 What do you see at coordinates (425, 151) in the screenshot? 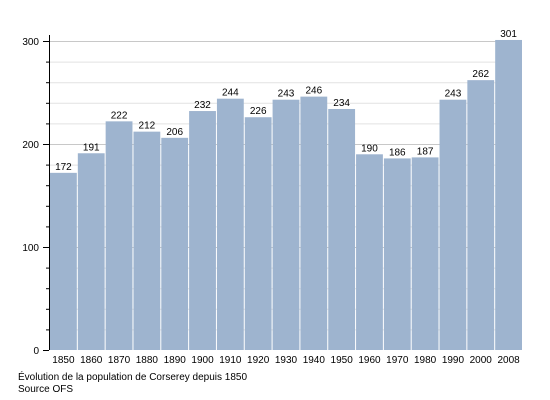
I see `bar-value-label: 187` at bounding box center [425, 151].